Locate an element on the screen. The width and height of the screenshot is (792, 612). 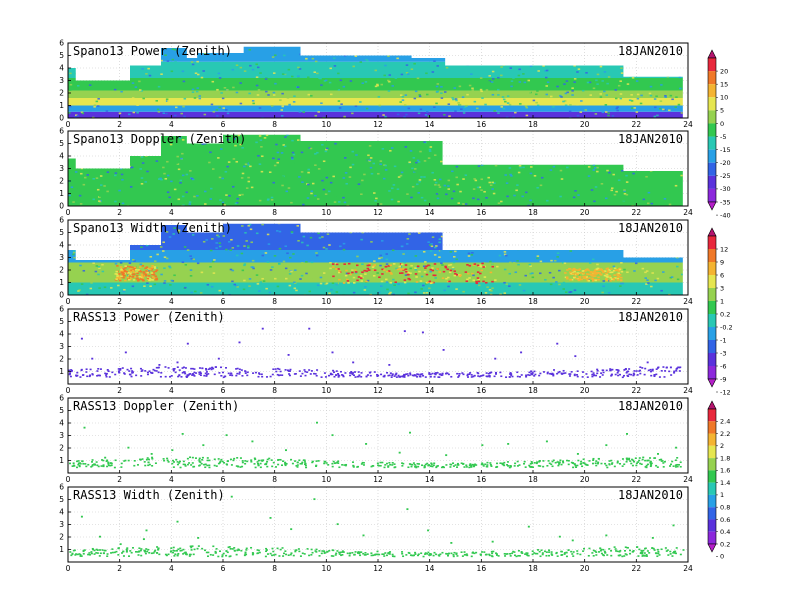
x-tick-label: 8 is located at coordinates (274, 301).